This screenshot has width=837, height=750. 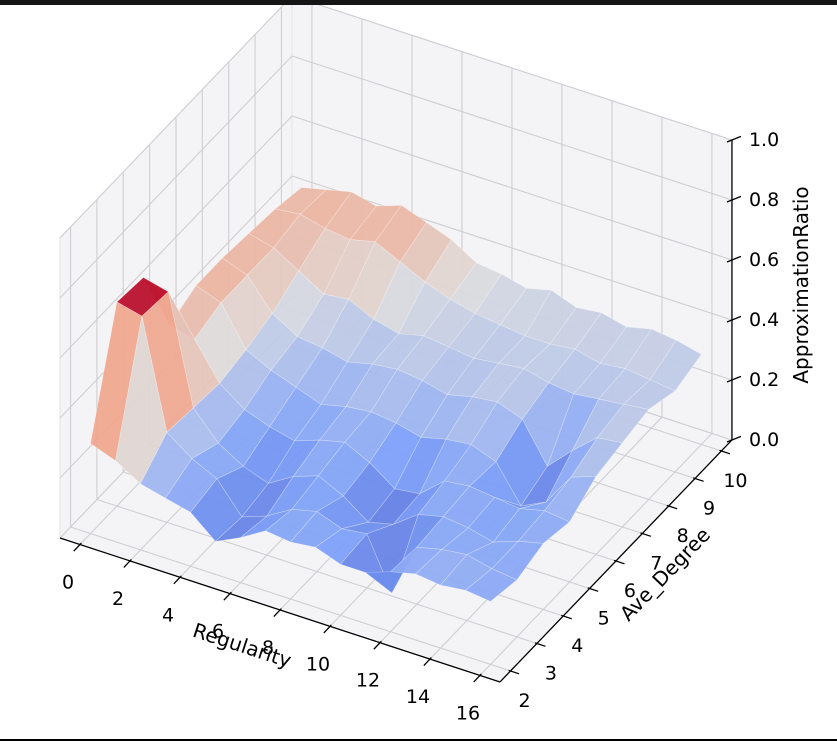 I want to click on x-tick-label: 12, so click(x=368, y=681).